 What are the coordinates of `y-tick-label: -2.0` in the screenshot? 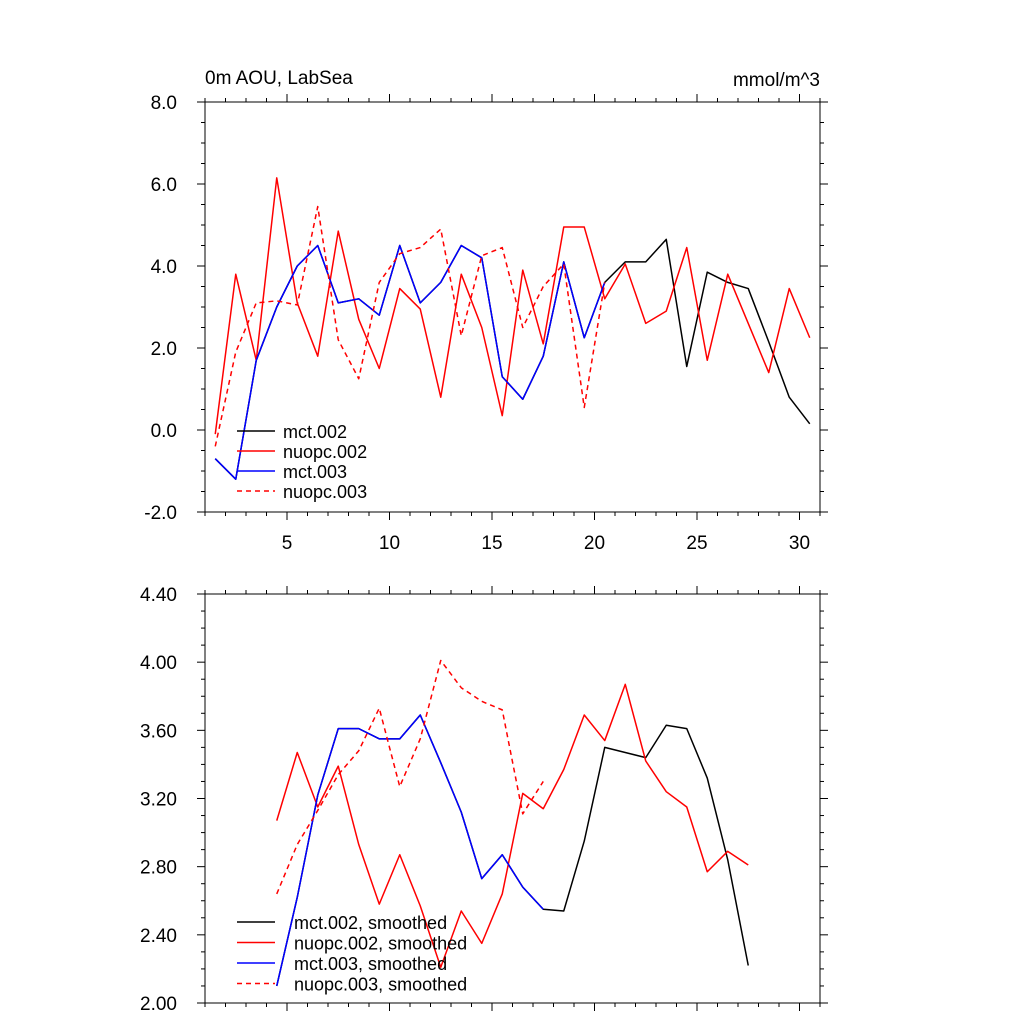 It's located at (160, 513).